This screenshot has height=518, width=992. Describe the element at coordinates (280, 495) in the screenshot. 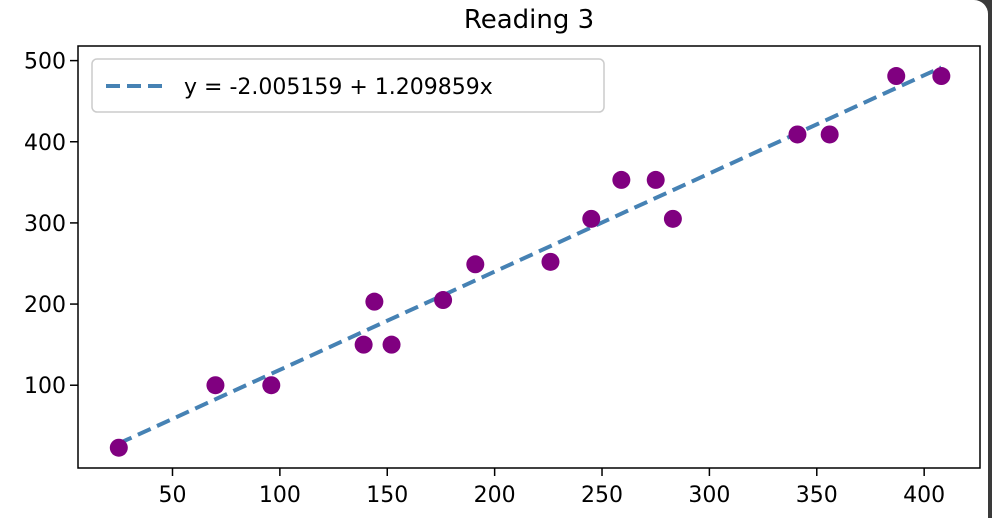

I see `x-tick-label: 100` at that location.